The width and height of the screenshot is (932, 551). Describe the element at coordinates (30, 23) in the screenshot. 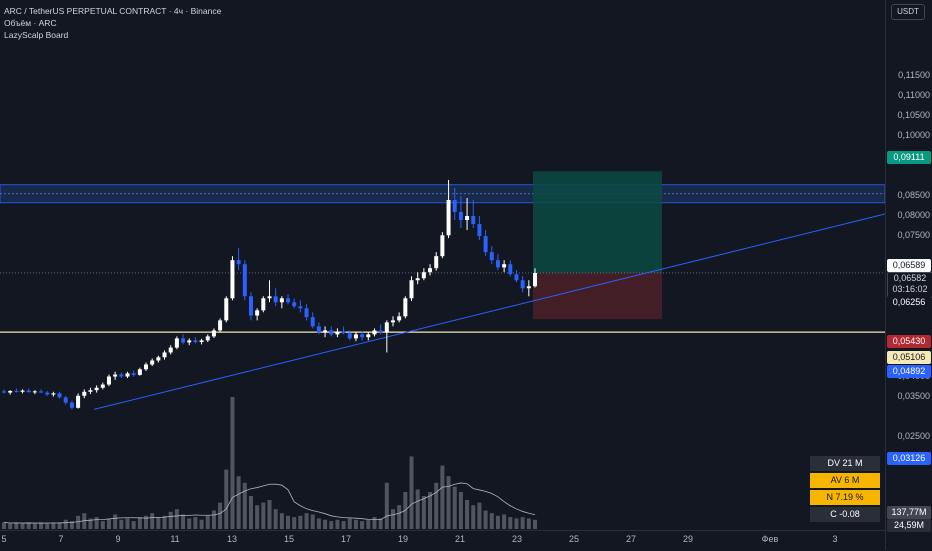

I see `volume-legend: Объём · ARC` at that location.